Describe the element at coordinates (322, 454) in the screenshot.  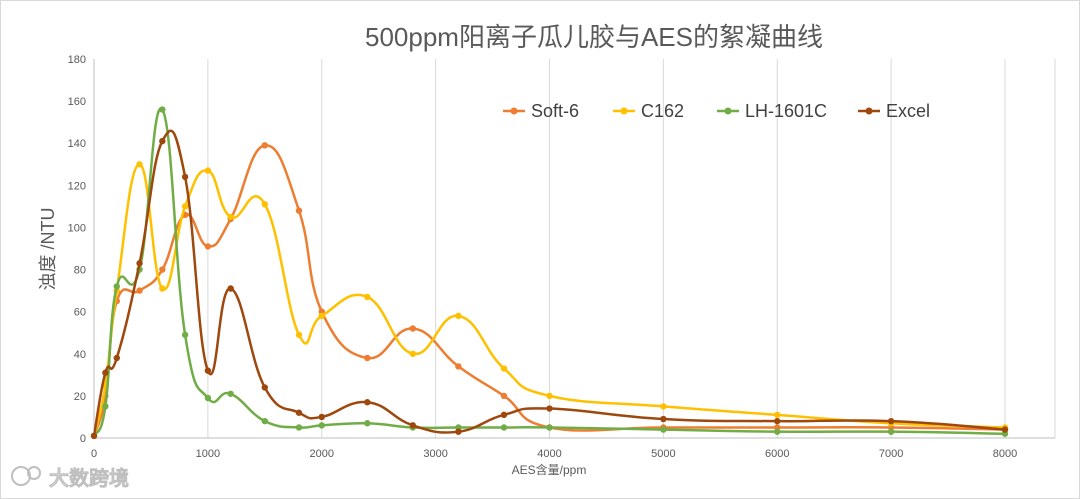
I see `x-tick-label: 2000` at that location.